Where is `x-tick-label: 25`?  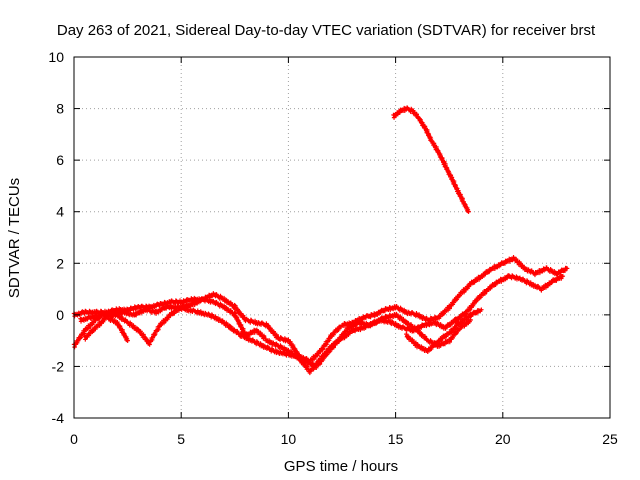
x-tick-label: 25 is located at coordinates (610, 439).